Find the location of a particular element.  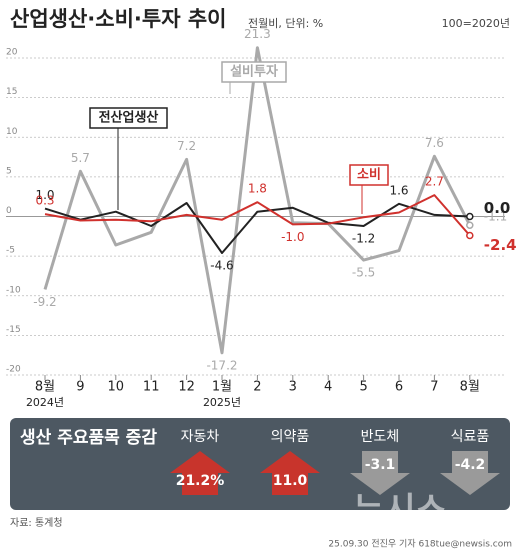

data-label: -9.2 is located at coordinates (44, 302).